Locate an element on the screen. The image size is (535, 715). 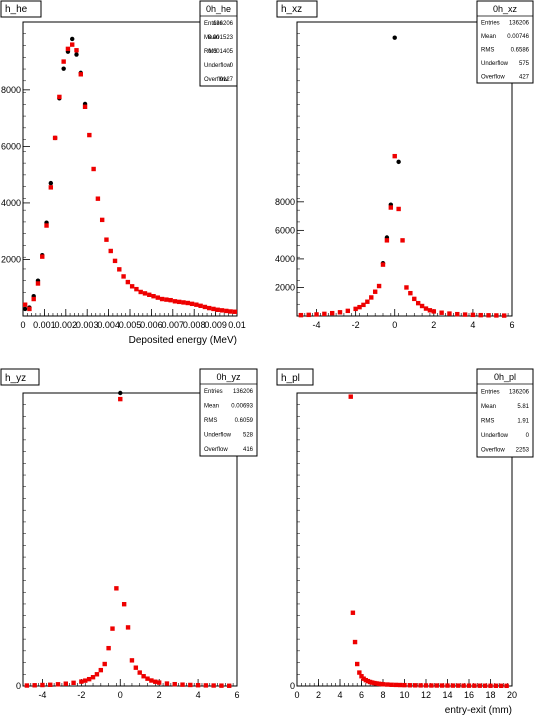
stats-row-label: Overflow is located at coordinates (216, 80).